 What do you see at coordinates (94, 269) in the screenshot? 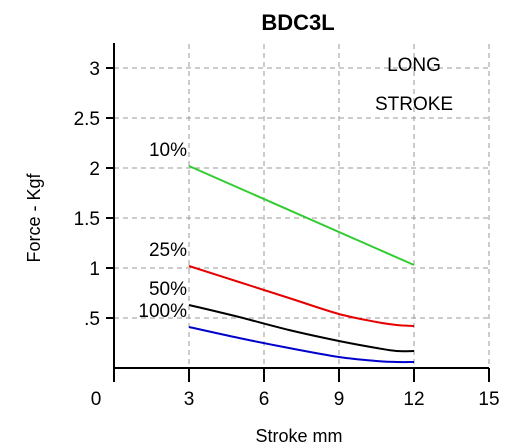
I see `y-tick-label: 1` at bounding box center [94, 269].